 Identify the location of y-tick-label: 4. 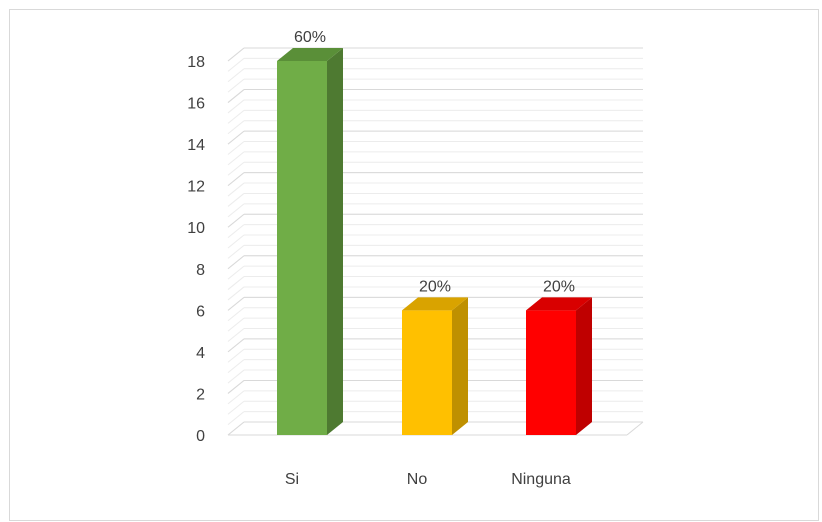
(200, 353).